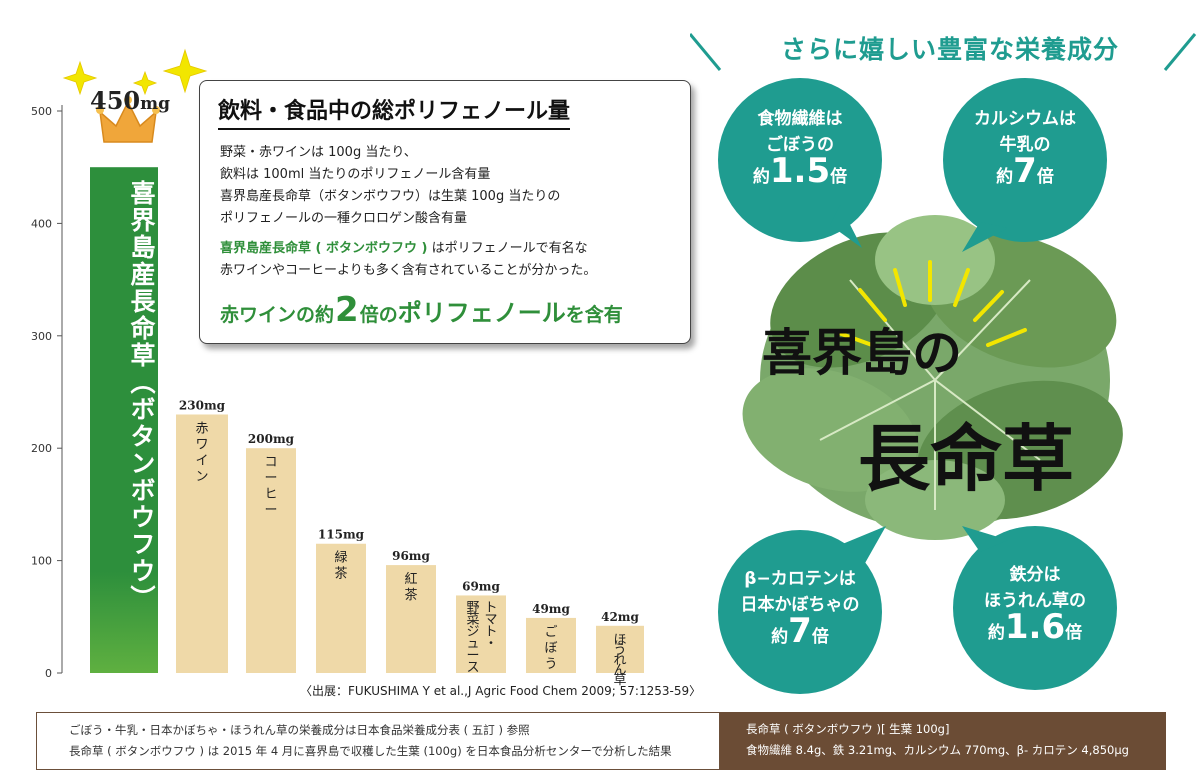 This screenshot has width=1200, height=780. Describe the element at coordinates (490, 619) in the screenshot. I see `svg-text: マ` at that location.